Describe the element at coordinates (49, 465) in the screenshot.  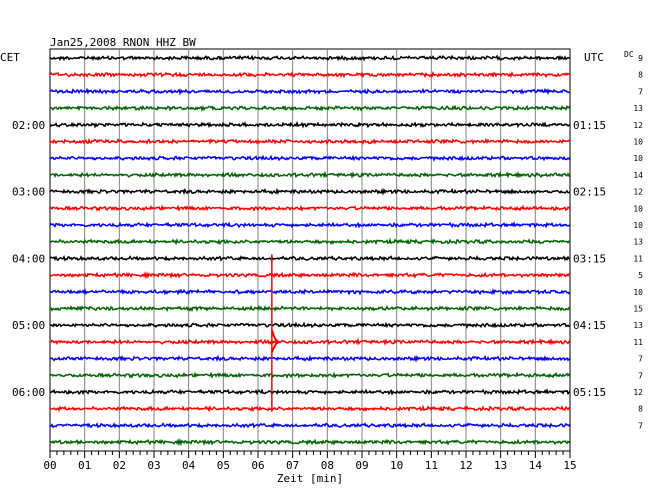
I see `x-tick-label: 00` at that location.